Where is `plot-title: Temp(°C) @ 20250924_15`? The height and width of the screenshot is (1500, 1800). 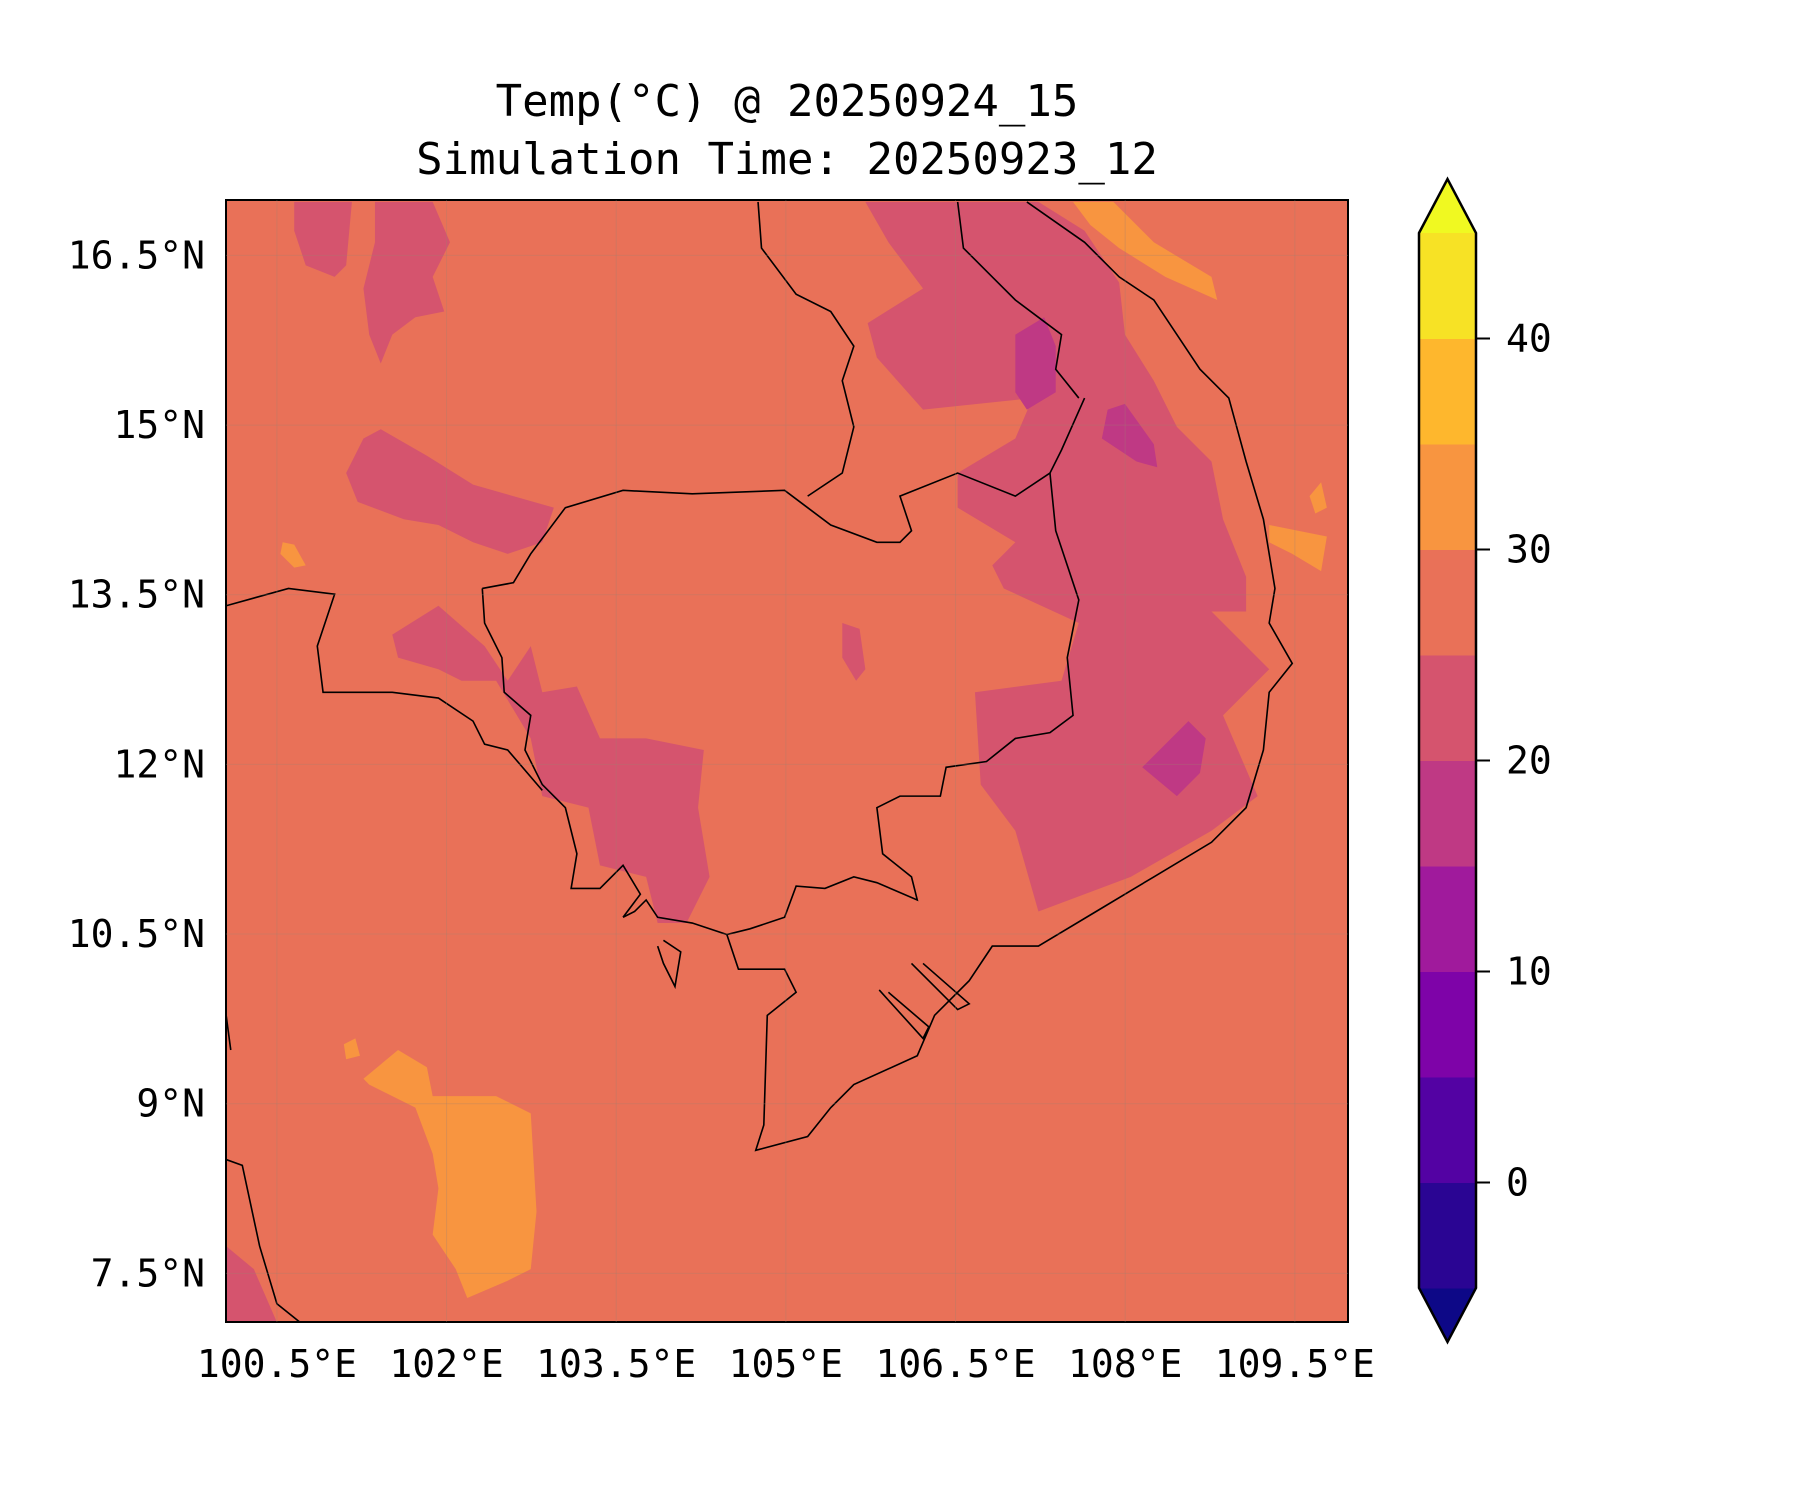
plot-title: Temp(°C) @ 20250924_15 is located at coordinates (787, 101).